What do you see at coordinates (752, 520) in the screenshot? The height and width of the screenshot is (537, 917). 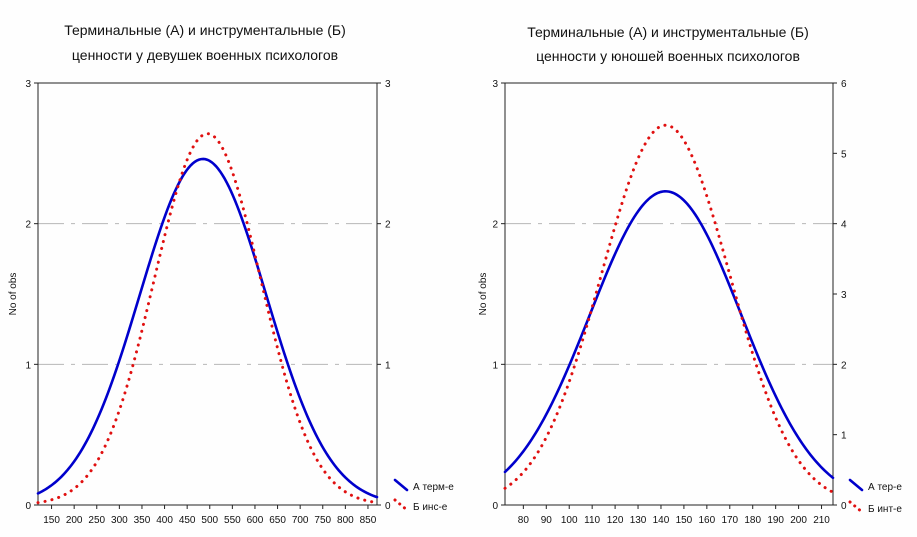 I see `x-tick-label: 180` at bounding box center [752, 520].